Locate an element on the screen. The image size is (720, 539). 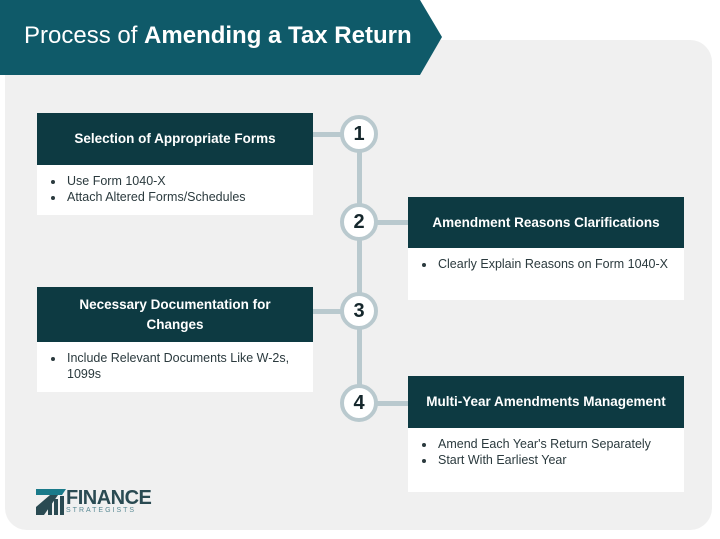
step-heading: Amendment Reasons Clarifications is located at coordinates (546, 222).